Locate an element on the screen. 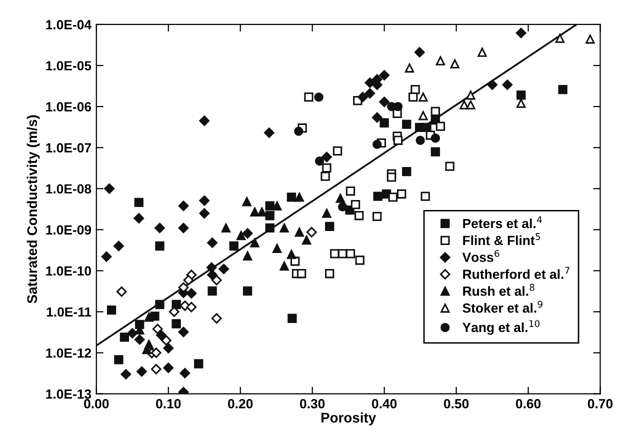 The image size is (622, 445). legend-label: Voss$^{6}$ is located at coordinates (481, 256).